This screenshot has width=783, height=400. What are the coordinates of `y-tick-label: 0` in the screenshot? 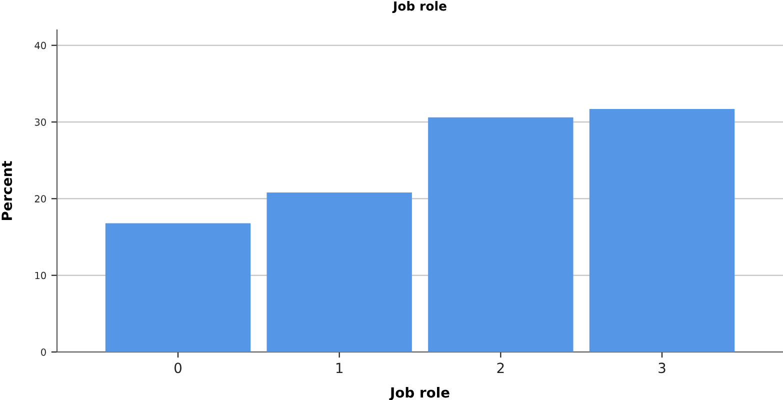 It's located at (43, 352).